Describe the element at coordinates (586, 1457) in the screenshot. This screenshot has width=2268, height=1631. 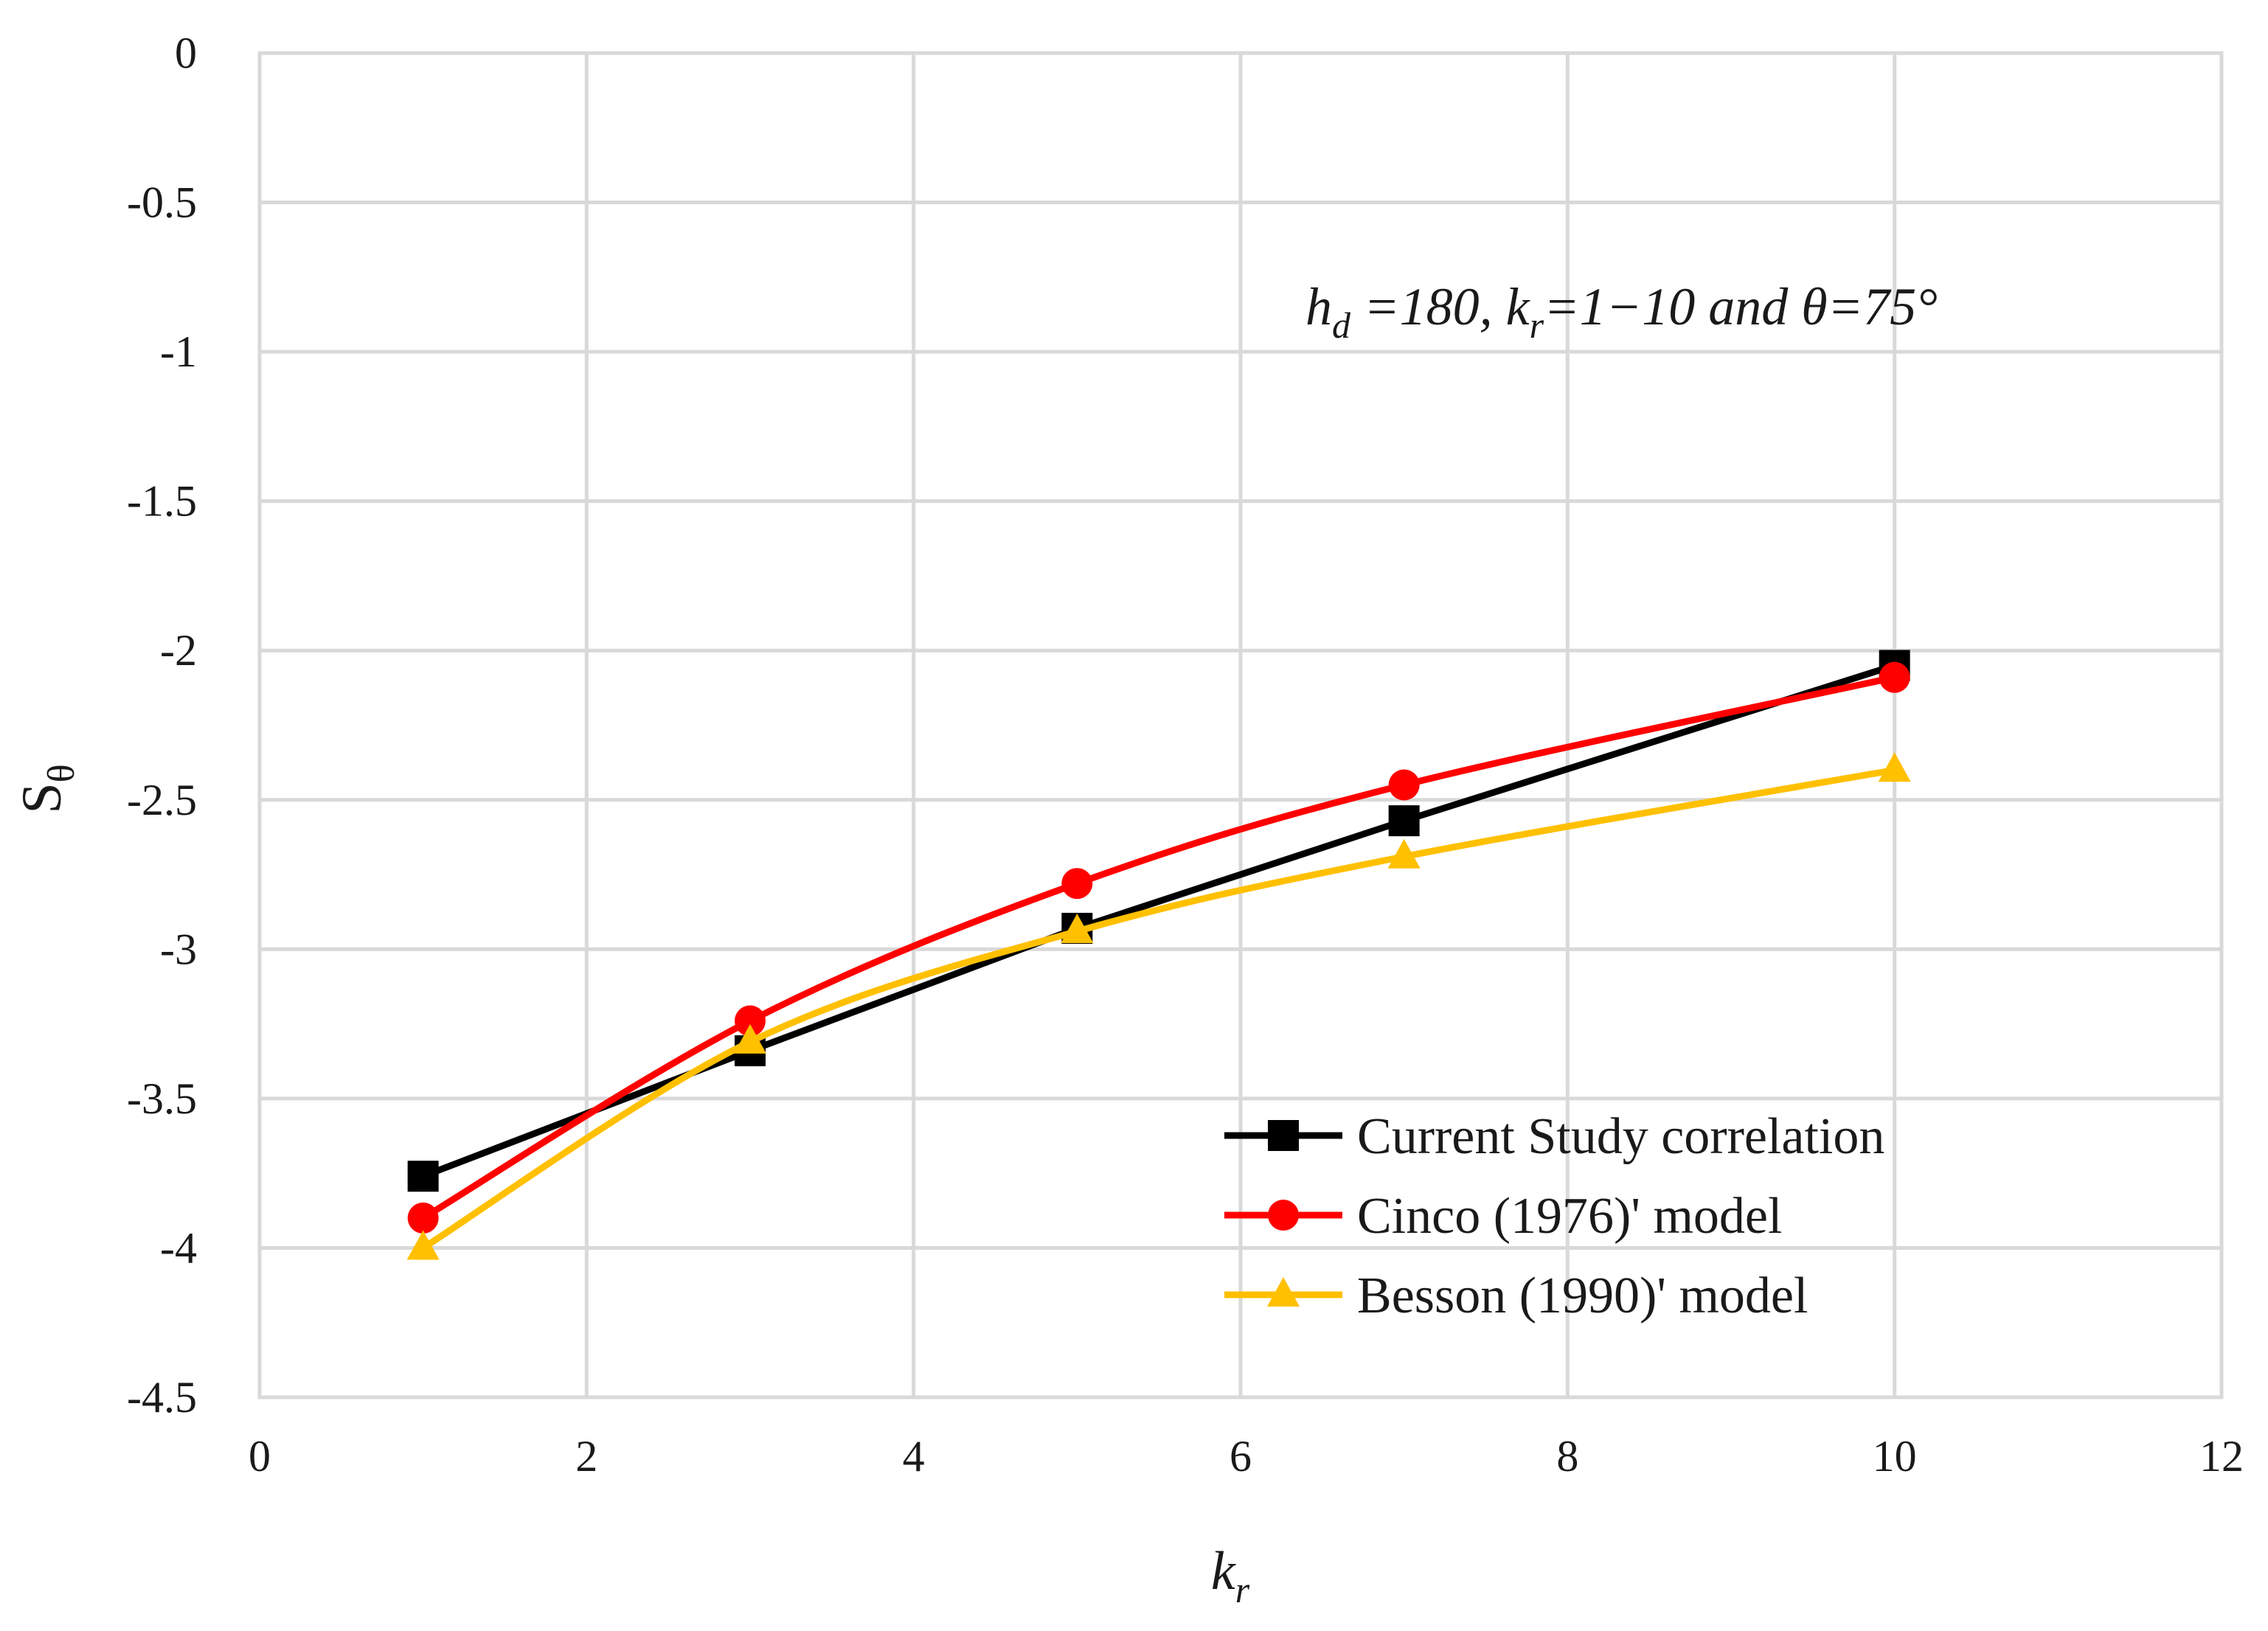
I see `x-tick-label: 2` at that location.